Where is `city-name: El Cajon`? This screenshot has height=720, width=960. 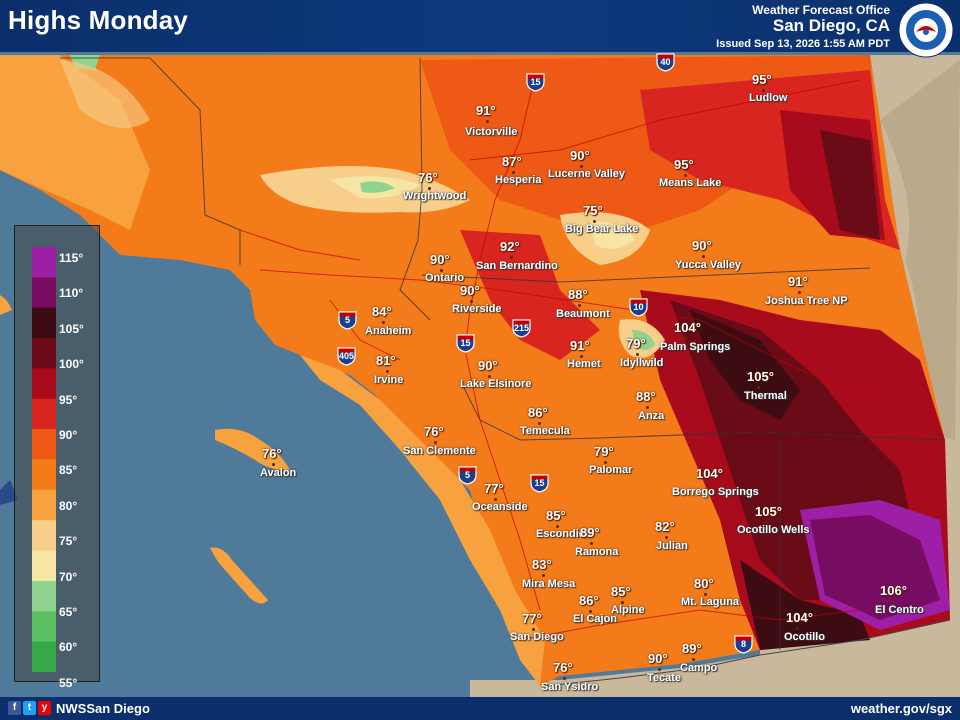
city-name: El Cajon is located at coordinates (595, 619).